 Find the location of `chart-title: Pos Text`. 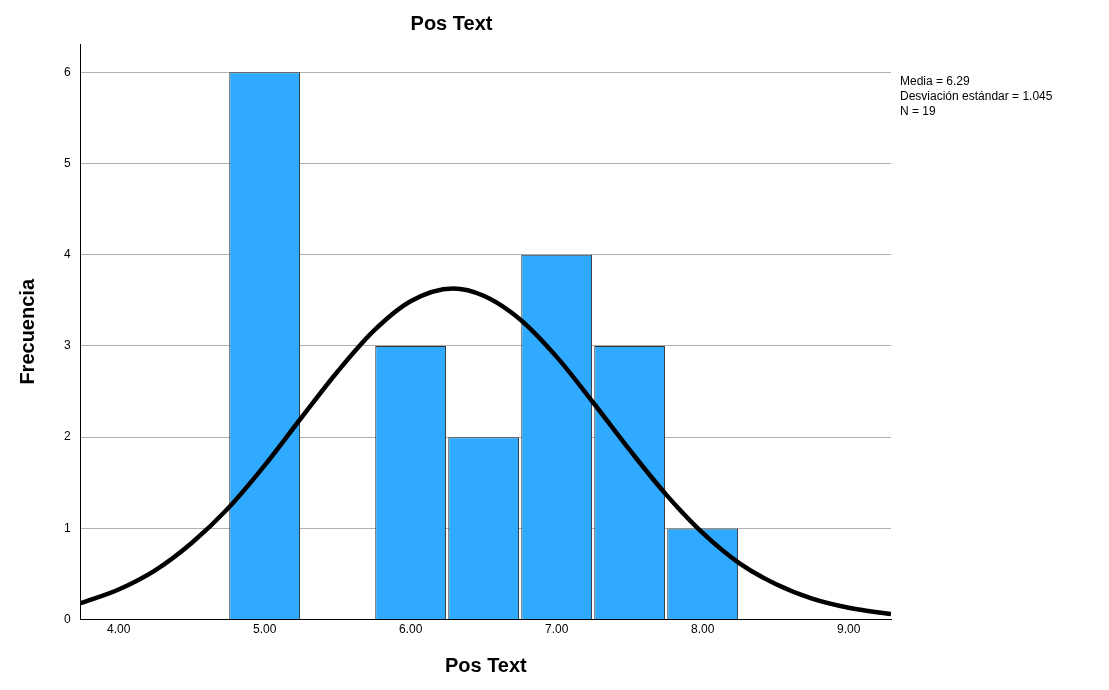

chart-title: Pos Text is located at coordinates (451, 22).